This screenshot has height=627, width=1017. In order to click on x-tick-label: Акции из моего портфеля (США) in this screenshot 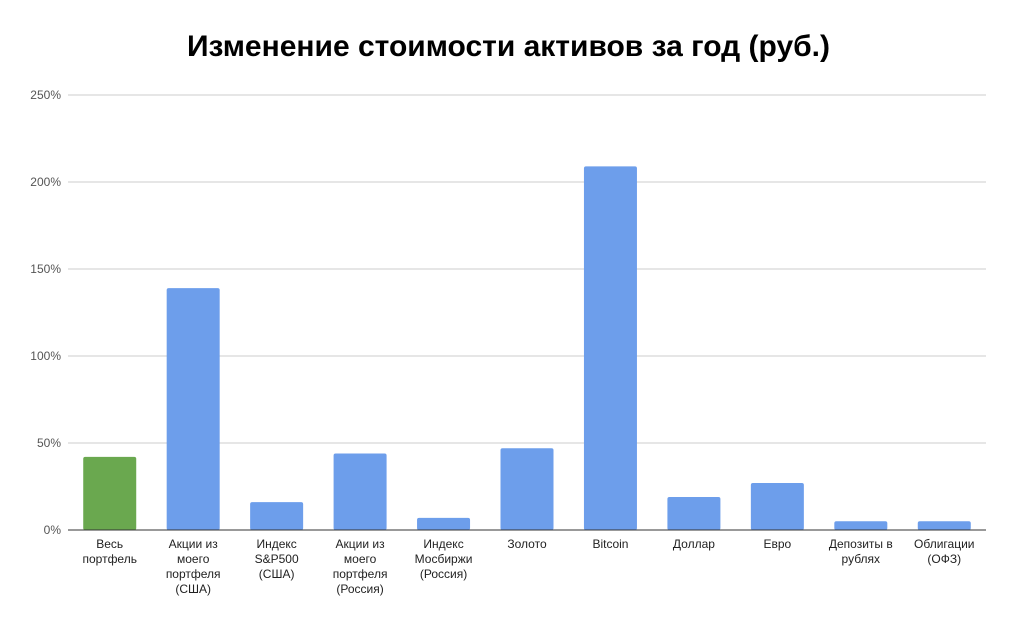, I will do `click(193, 566)`.